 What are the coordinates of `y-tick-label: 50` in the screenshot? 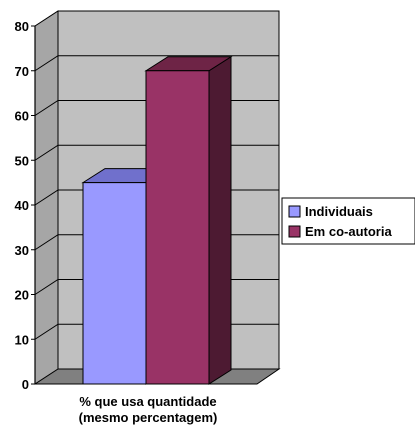 It's located at (22, 160).